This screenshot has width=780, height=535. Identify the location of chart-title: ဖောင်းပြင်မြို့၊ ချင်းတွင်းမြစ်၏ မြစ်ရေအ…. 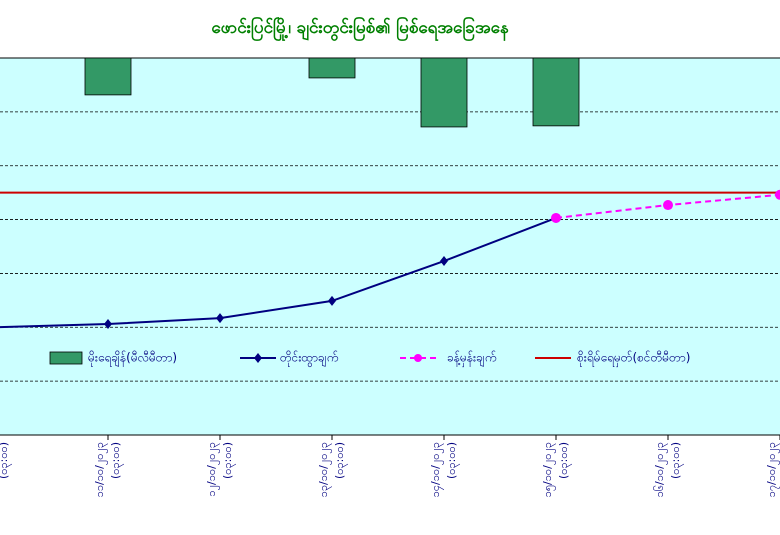
(359, 28).